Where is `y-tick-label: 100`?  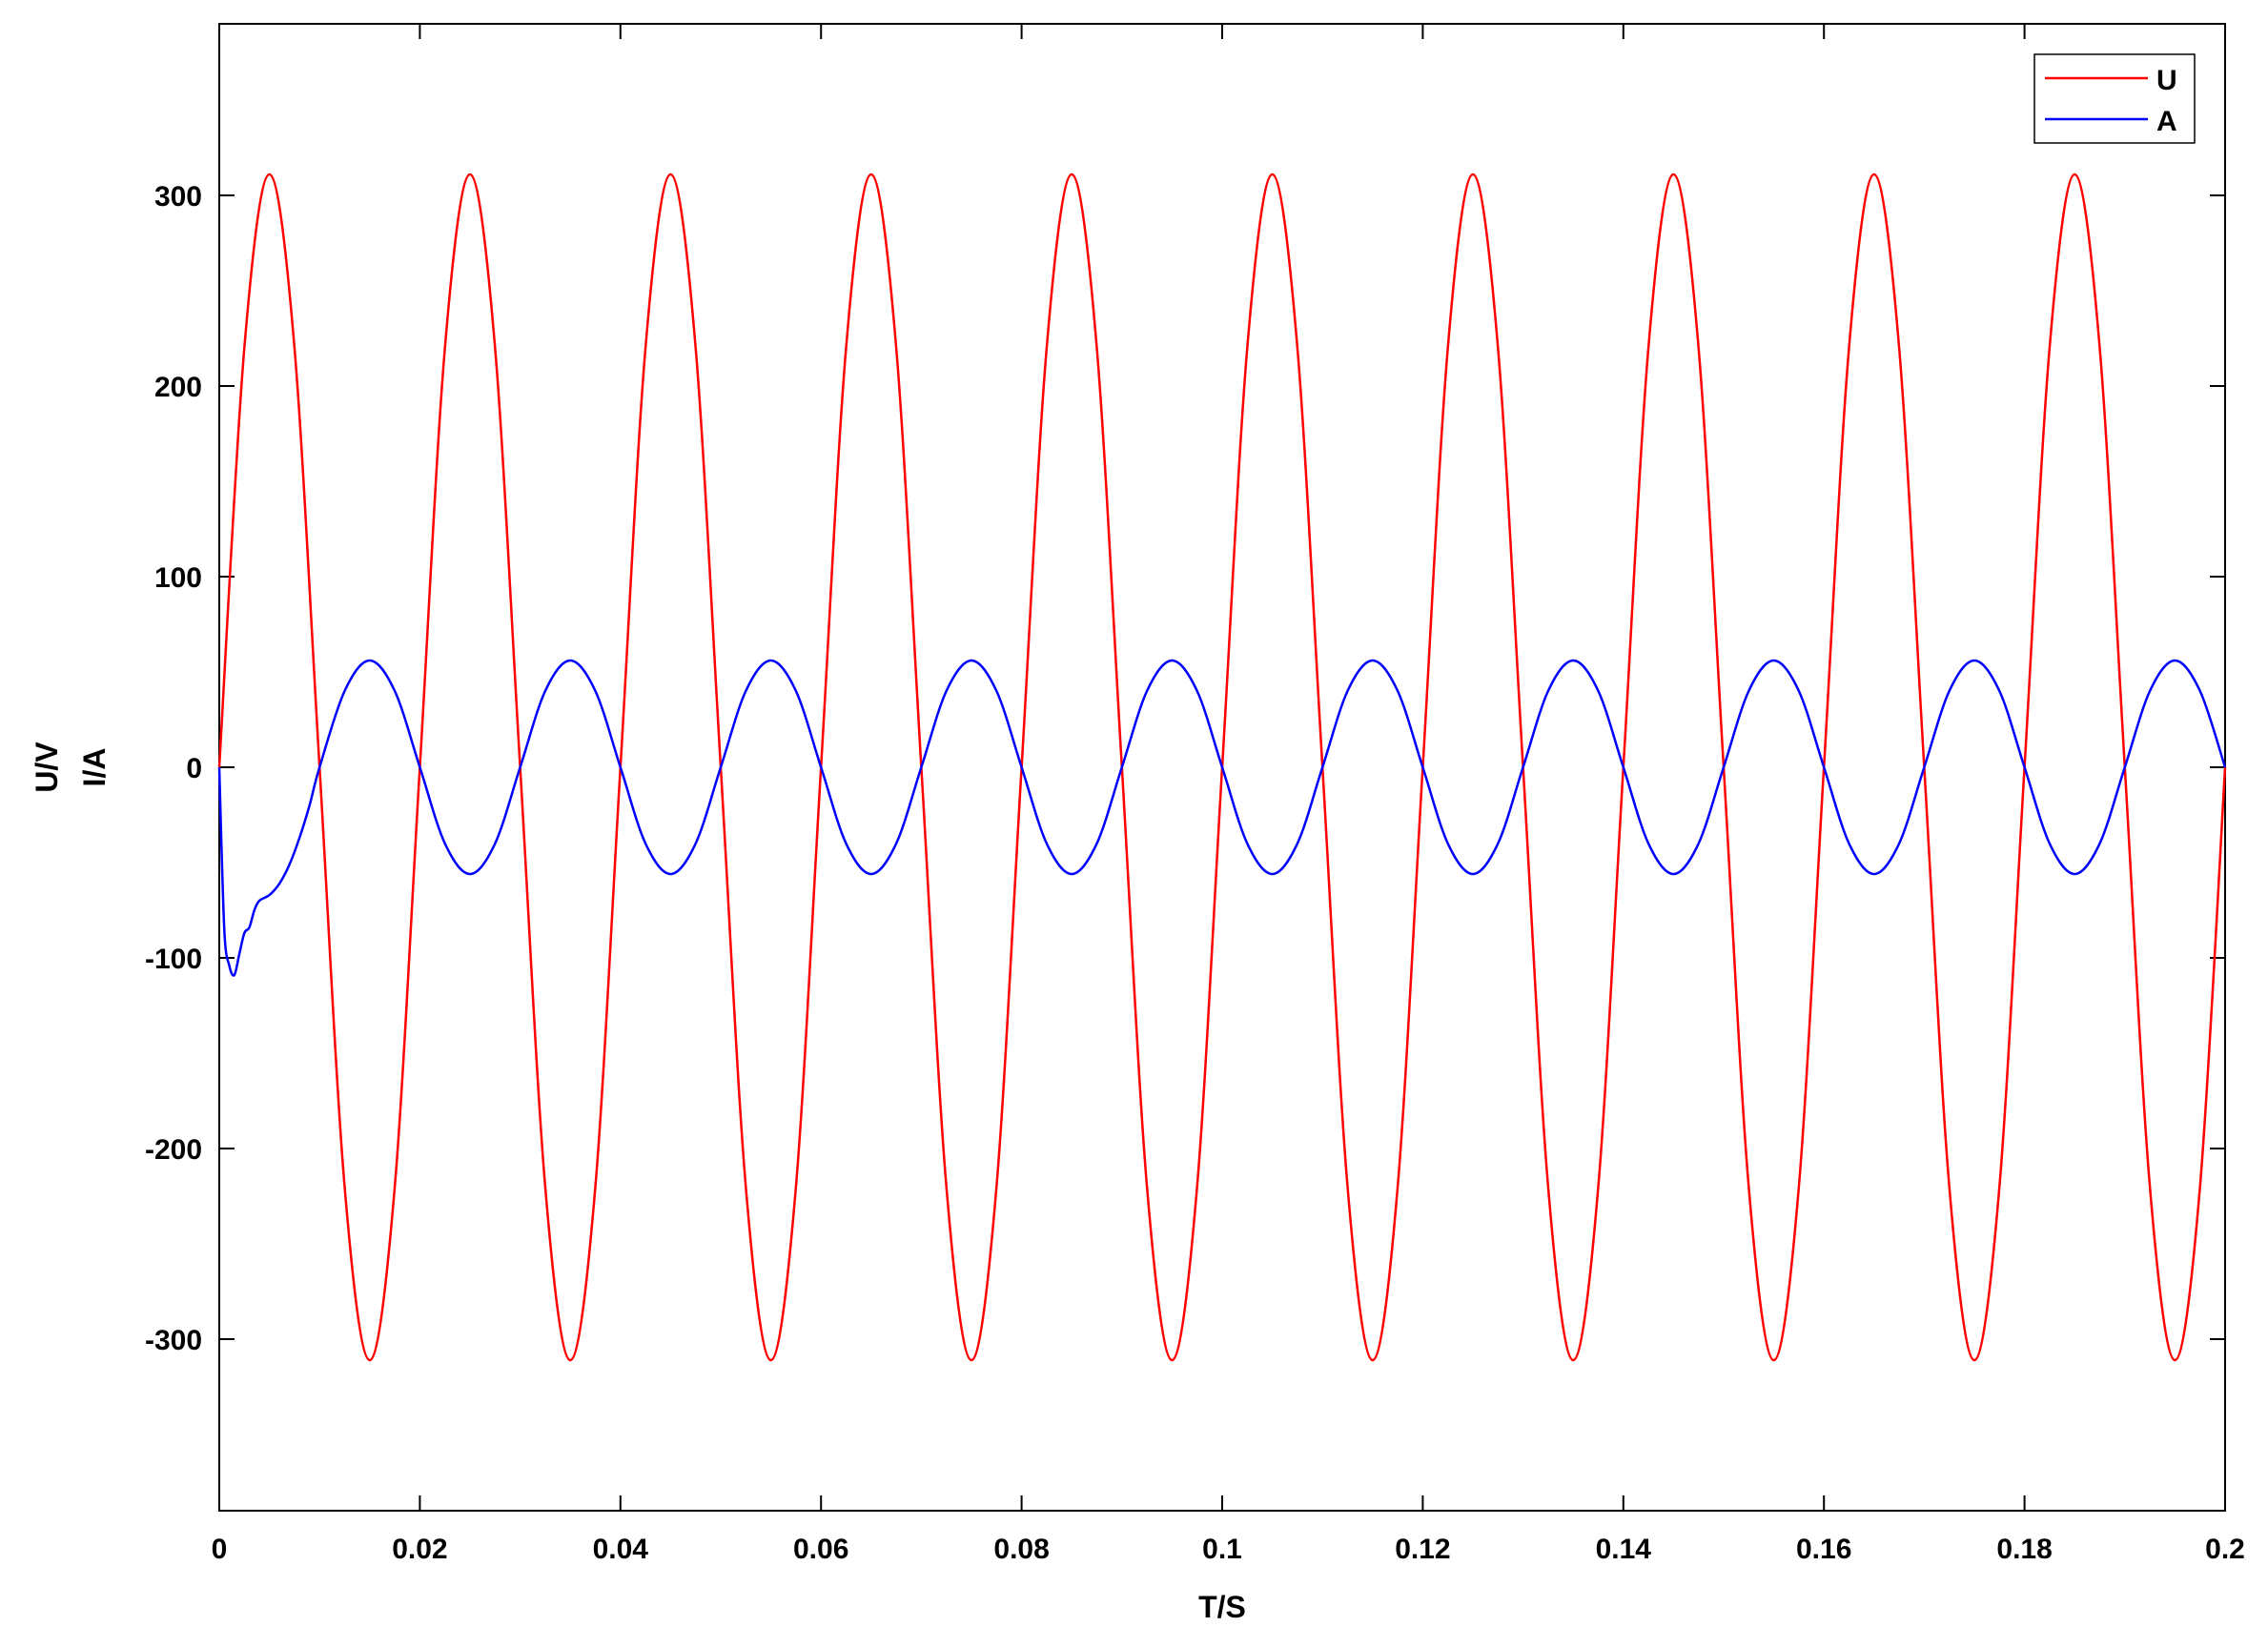
y-tick-label: 100 is located at coordinates (178, 578).